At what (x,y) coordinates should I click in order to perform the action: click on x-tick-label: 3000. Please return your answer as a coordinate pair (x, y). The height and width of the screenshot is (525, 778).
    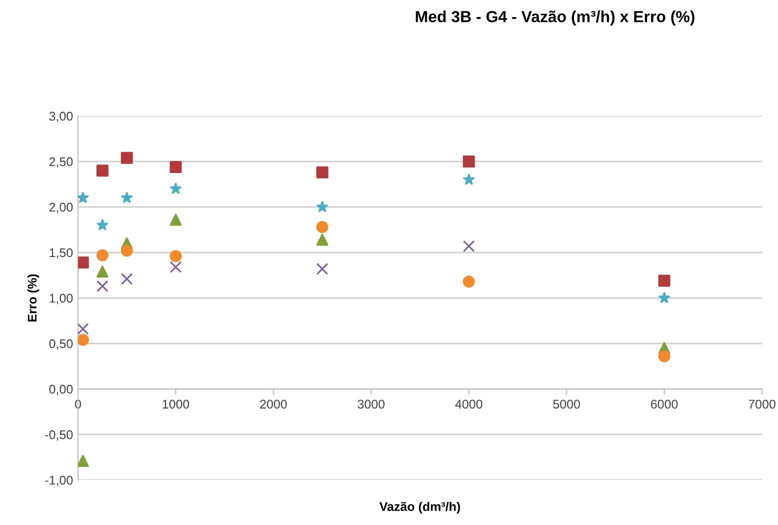
    Looking at the image, I should click on (371, 404).